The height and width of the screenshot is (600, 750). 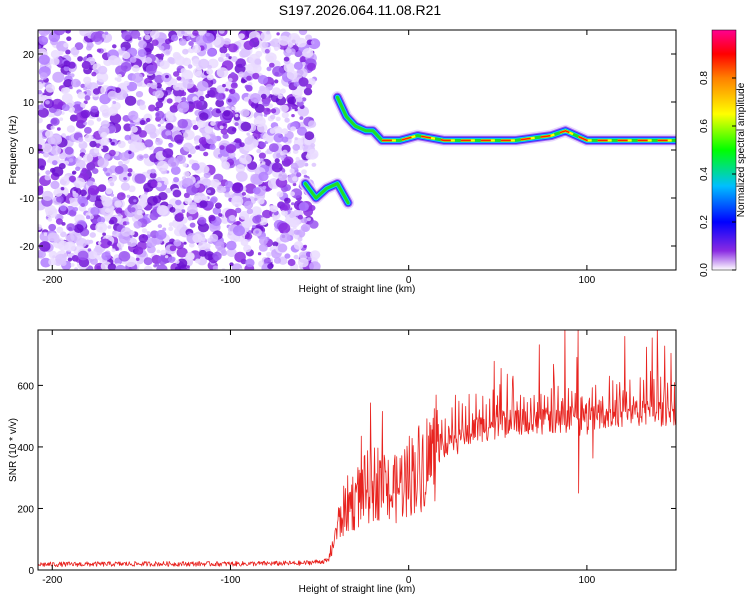 What do you see at coordinates (704, 126) in the screenshot?
I see `colorbar-tick-label: 0.6` at bounding box center [704, 126].